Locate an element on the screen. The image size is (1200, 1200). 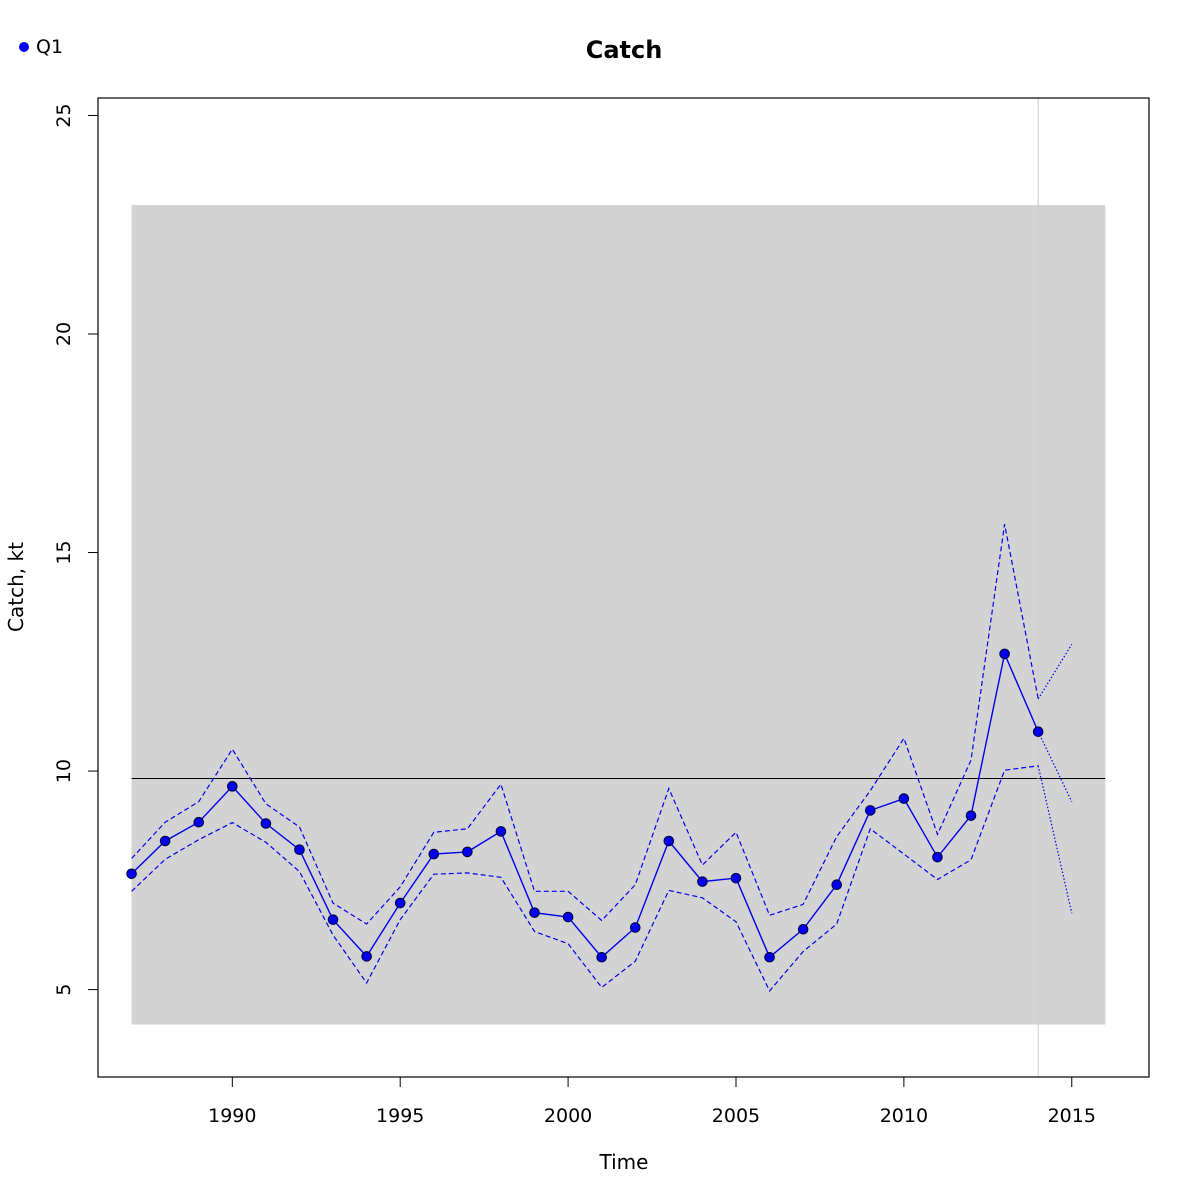
x-tick-label: 1995 is located at coordinates (400, 1116).